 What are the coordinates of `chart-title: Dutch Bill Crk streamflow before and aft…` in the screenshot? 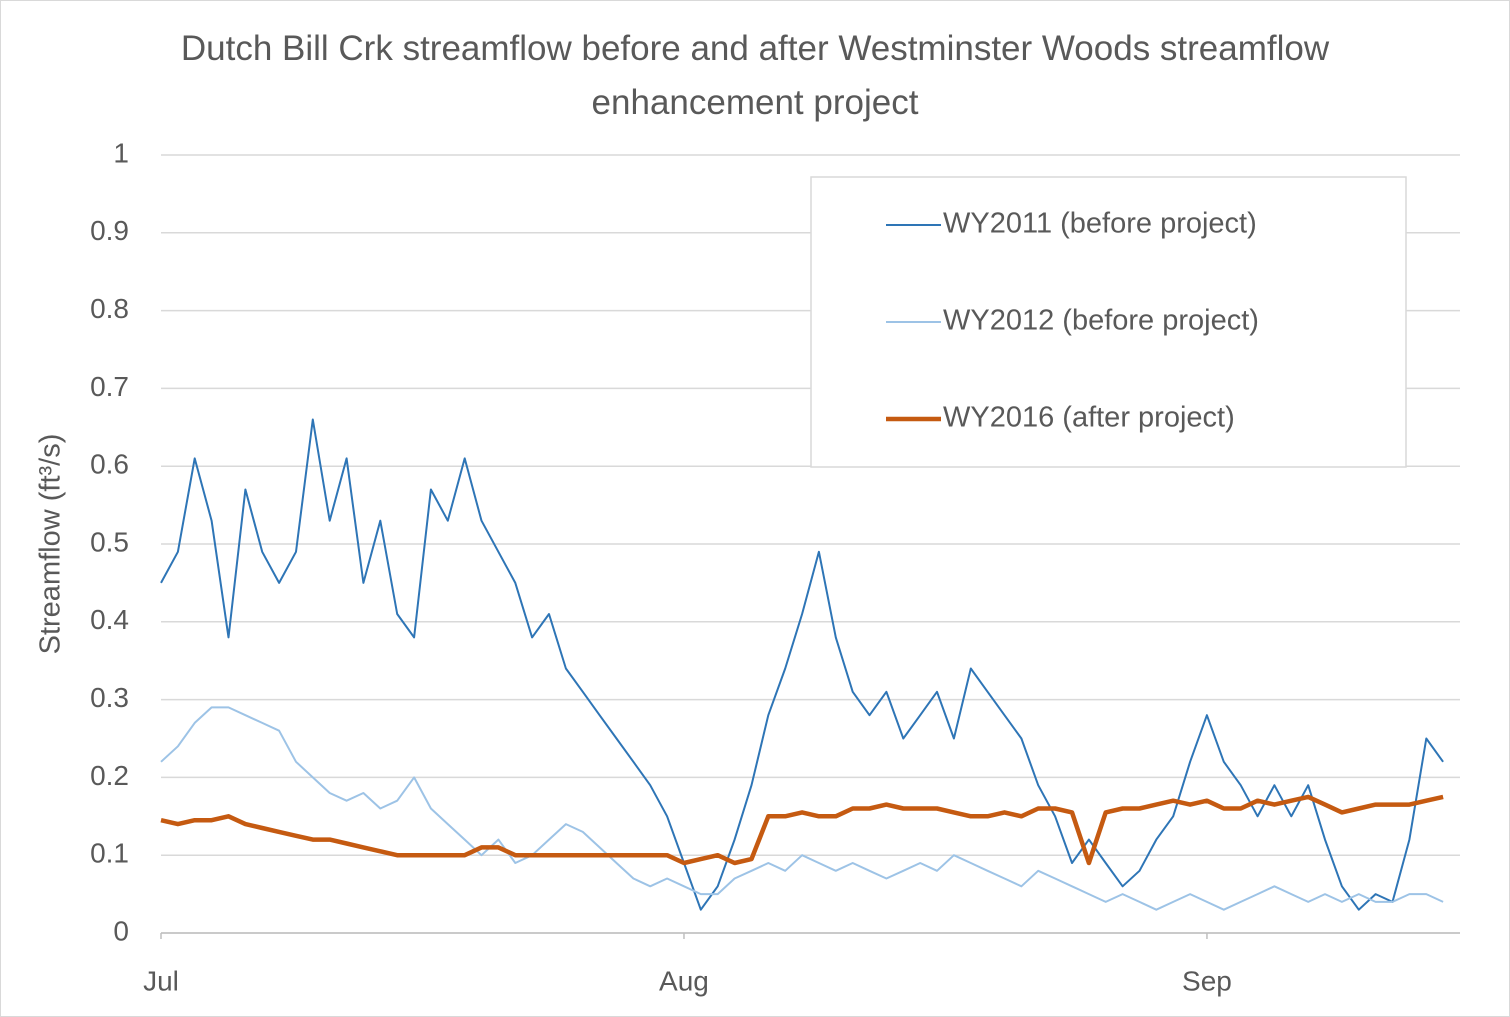 It's located at (755, 75).